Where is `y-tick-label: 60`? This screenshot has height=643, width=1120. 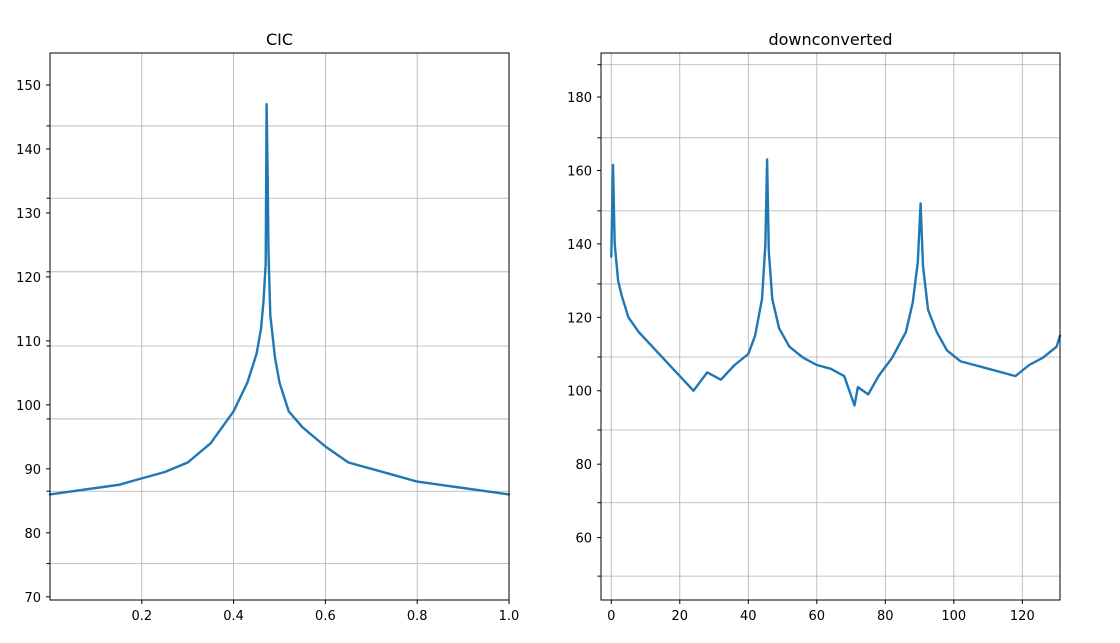
y-tick-label: 60 is located at coordinates (583, 539).